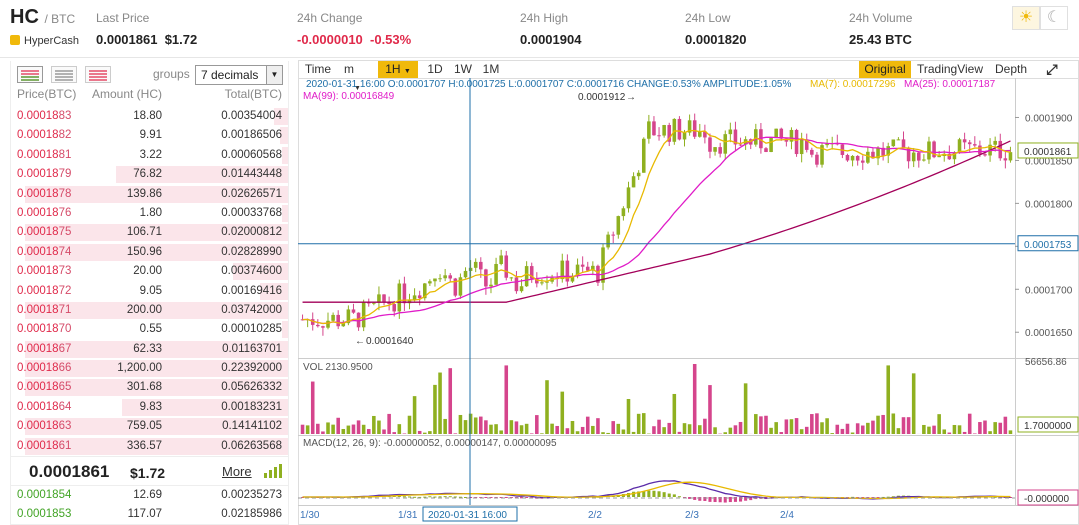 The image size is (1079, 525). I want to click on ask-row: 0.0001874 150.96 0.02828990, so click(149, 252).